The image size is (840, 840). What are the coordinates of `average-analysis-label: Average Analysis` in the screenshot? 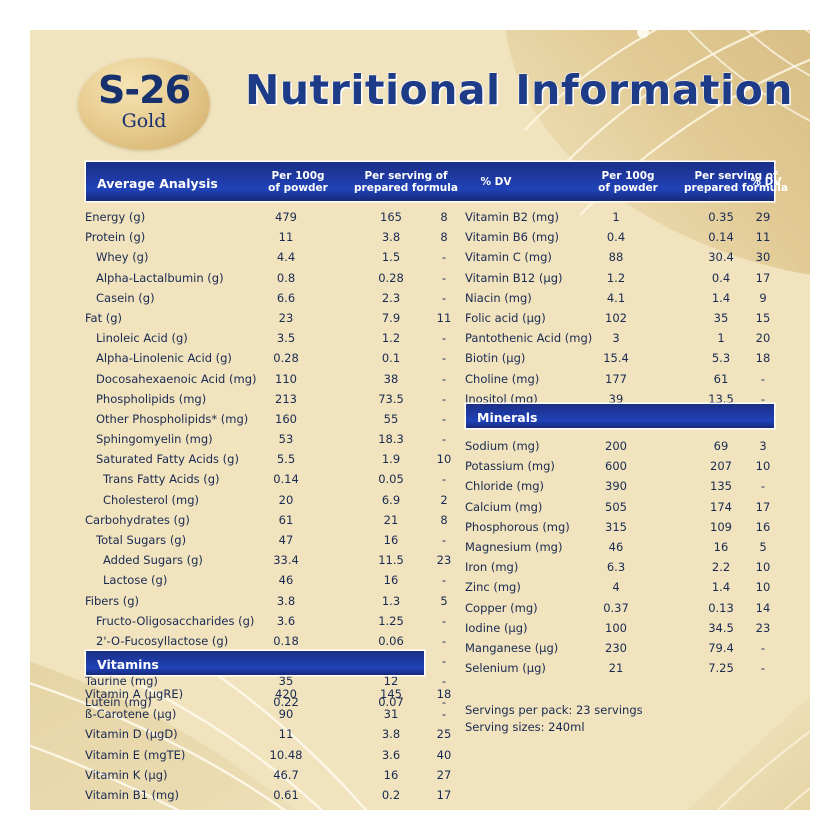 It's located at (157, 183).